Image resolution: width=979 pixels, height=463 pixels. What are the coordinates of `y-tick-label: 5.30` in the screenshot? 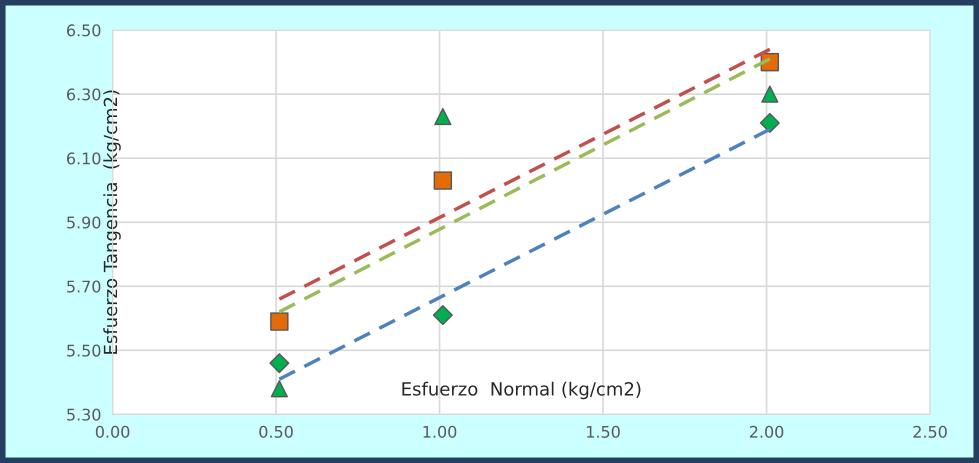 It's located at (83, 414).